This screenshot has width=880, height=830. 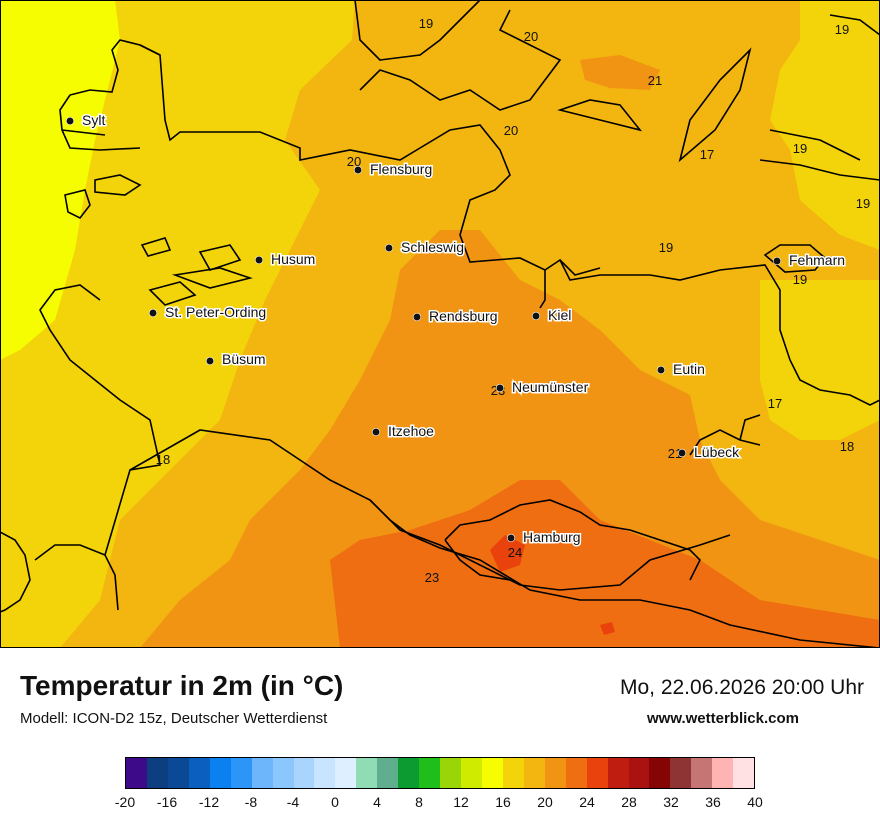 What do you see at coordinates (209, 802) in the screenshot?
I see `color-legend-tick-label: -12` at bounding box center [209, 802].